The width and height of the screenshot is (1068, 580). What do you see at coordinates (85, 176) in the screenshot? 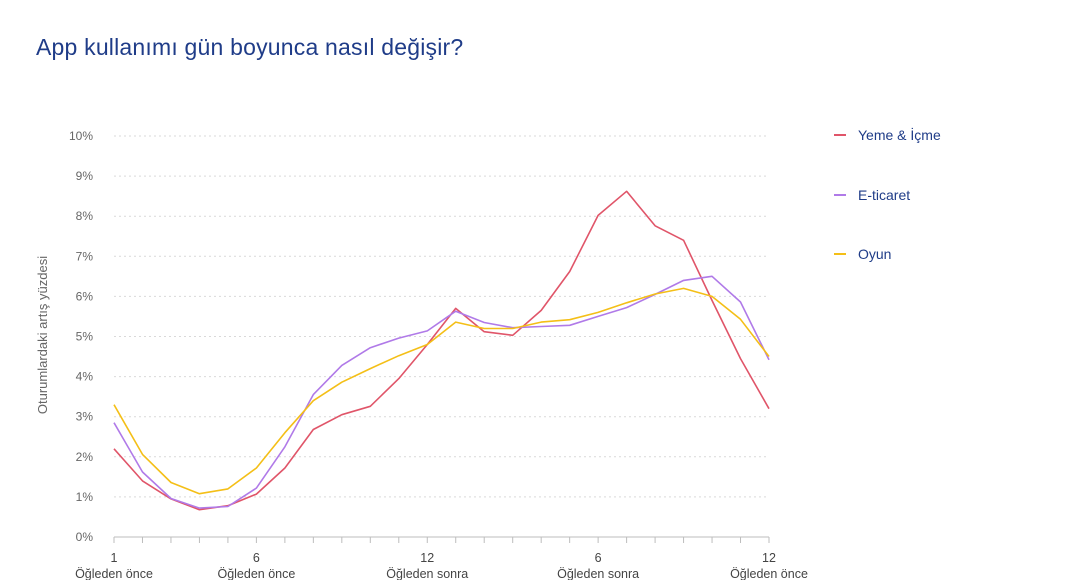
I see `y-tick-label: 9%` at bounding box center [85, 176].